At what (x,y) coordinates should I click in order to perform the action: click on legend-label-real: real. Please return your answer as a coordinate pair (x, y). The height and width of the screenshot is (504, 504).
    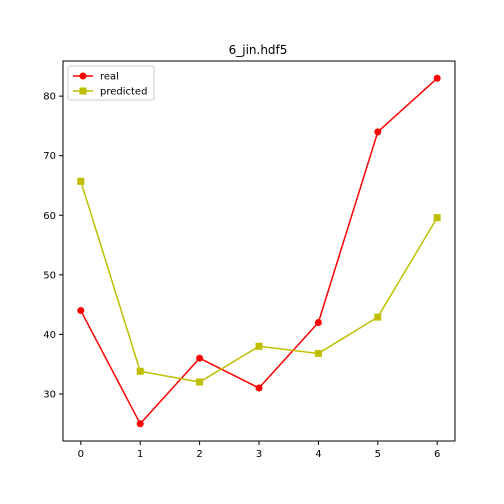
    Looking at the image, I should click on (109, 77).